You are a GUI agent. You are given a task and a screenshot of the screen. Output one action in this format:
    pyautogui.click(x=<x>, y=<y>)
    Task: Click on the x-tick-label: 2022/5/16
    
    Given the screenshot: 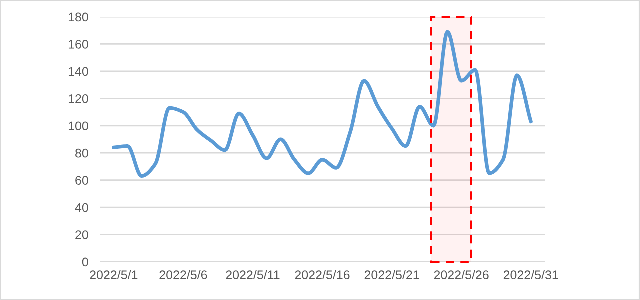 What is the action you would take?
    pyautogui.click(x=322, y=275)
    